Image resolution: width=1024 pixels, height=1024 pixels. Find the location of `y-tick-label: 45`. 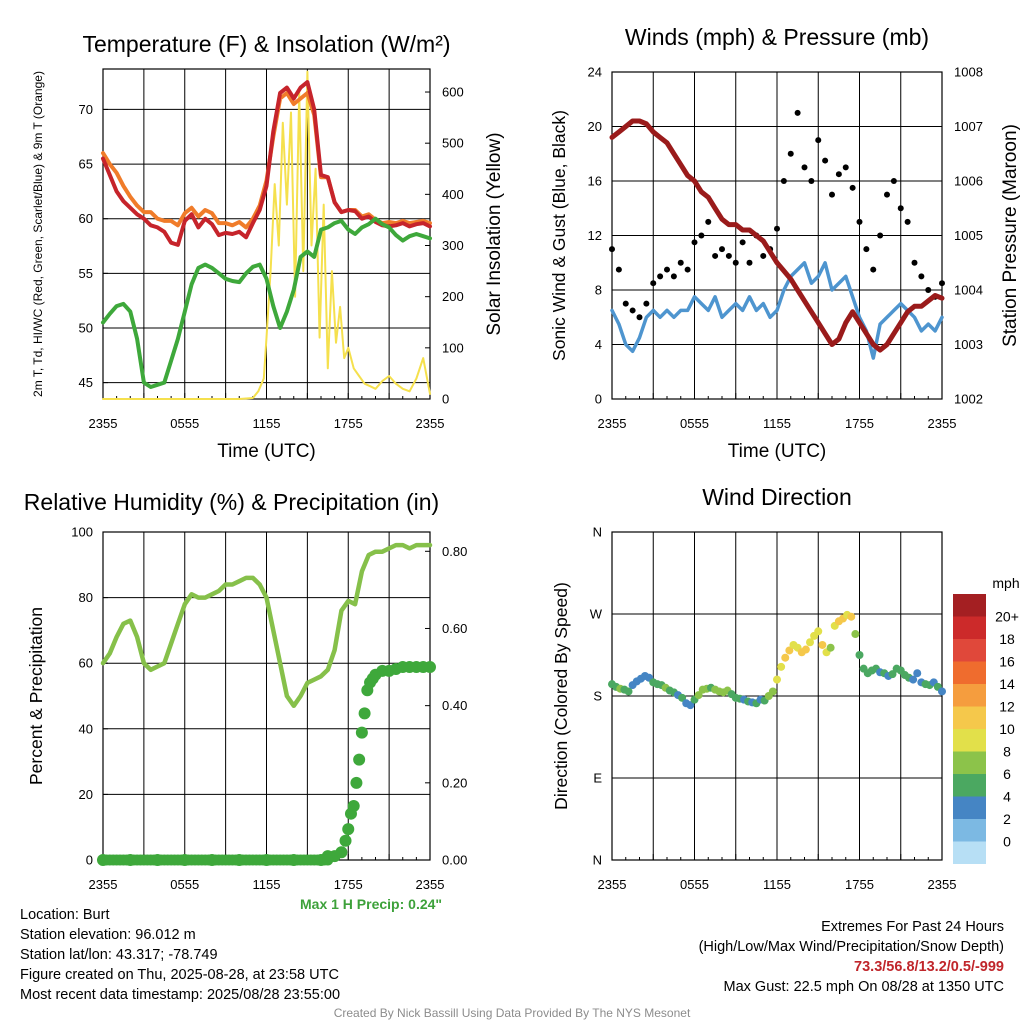

y-tick-label: 45 is located at coordinates (86, 382).